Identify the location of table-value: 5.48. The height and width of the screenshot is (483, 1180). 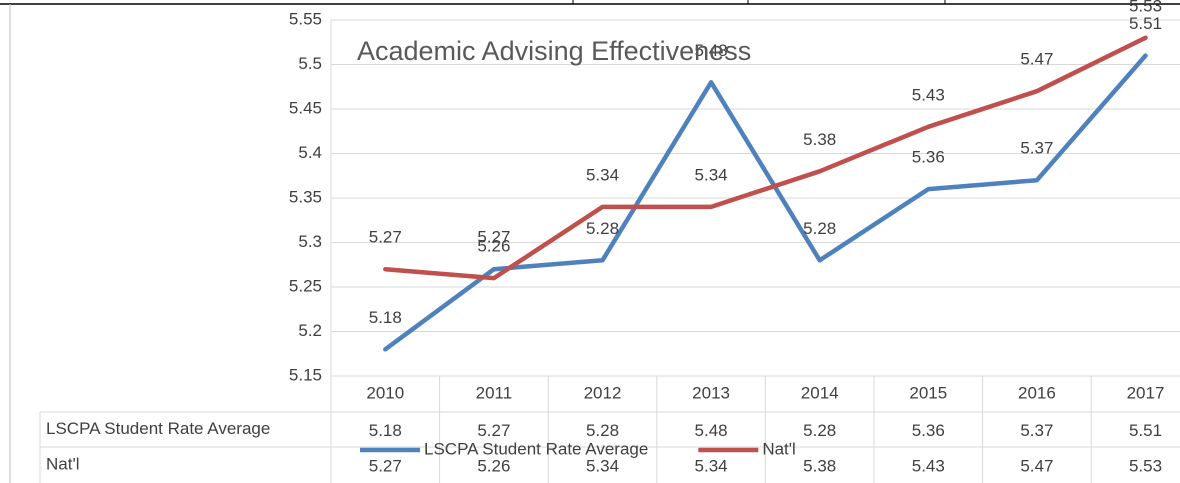
(711, 430).